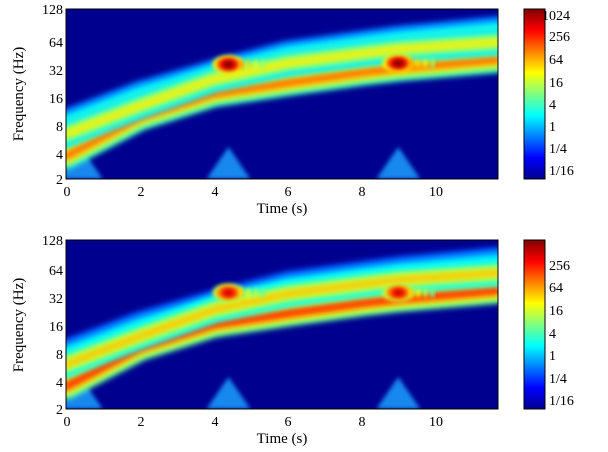  What do you see at coordinates (19, 325) in the screenshot?
I see `y-axis-label-2: Frequency (Hz)` at bounding box center [19, 325].